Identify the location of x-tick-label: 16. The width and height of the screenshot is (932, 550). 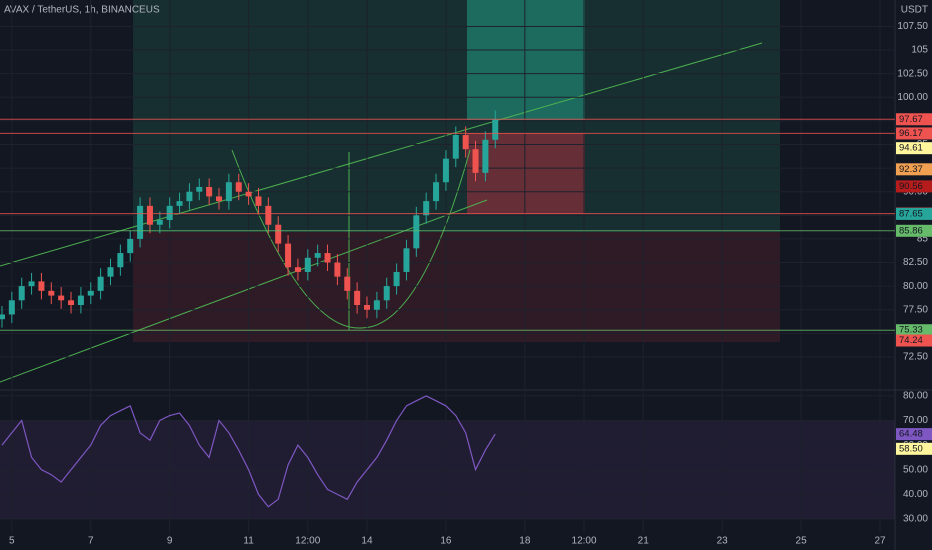
(446, 541).